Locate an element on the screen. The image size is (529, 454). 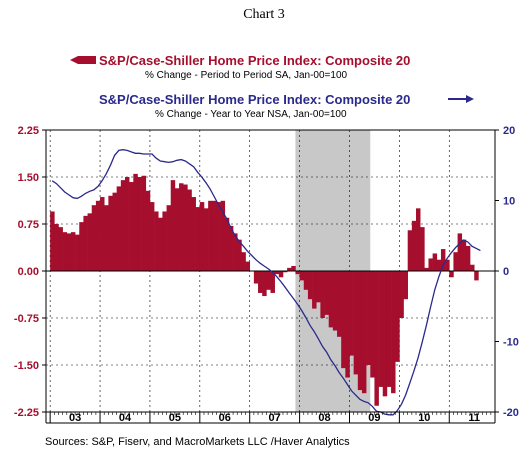
y-left-tick-label: 0.75 is located at coordinates (28, 225).